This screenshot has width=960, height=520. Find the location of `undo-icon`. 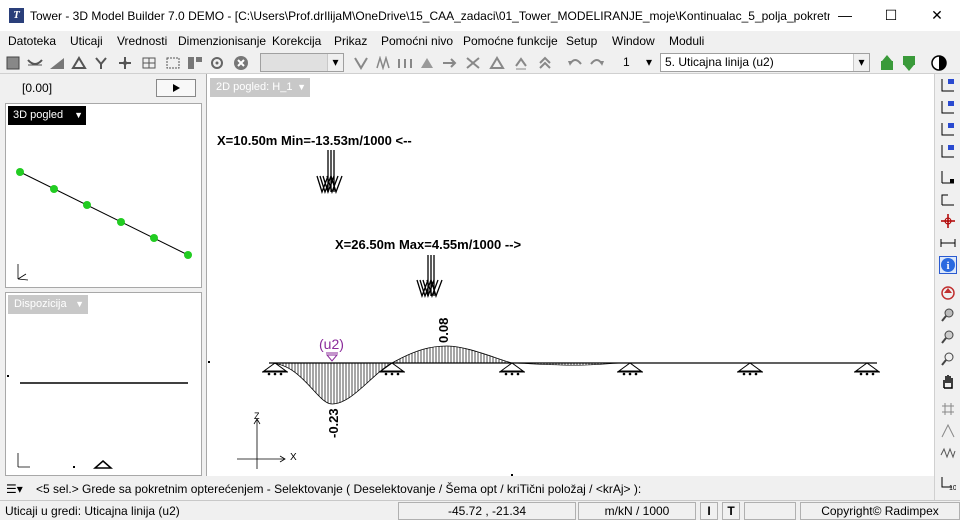

undo-icon is located at coordinates (574, 62).